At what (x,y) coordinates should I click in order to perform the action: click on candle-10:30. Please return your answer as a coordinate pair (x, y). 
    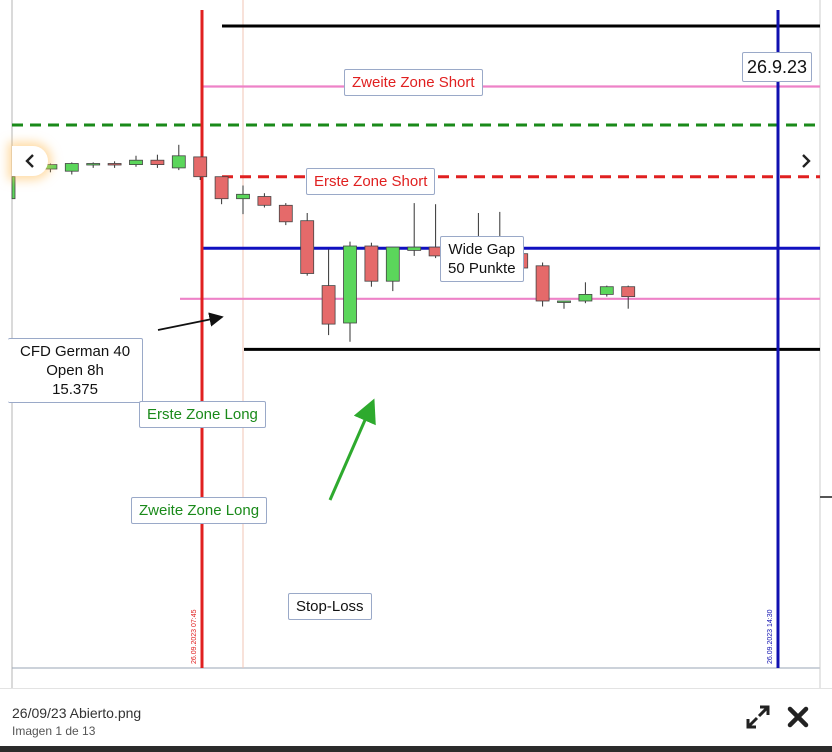
    Looking at the image, I should click on (414, 229).